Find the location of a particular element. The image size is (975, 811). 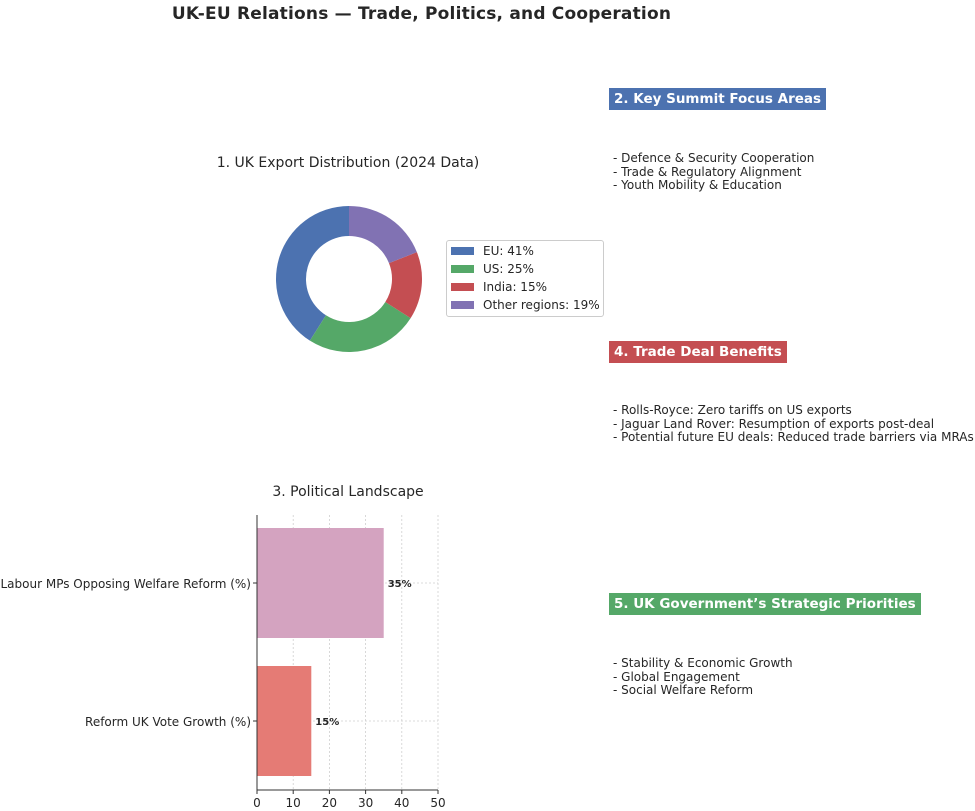

legend-label-other: Other regions: 19% is located at coordinates (541, 305).